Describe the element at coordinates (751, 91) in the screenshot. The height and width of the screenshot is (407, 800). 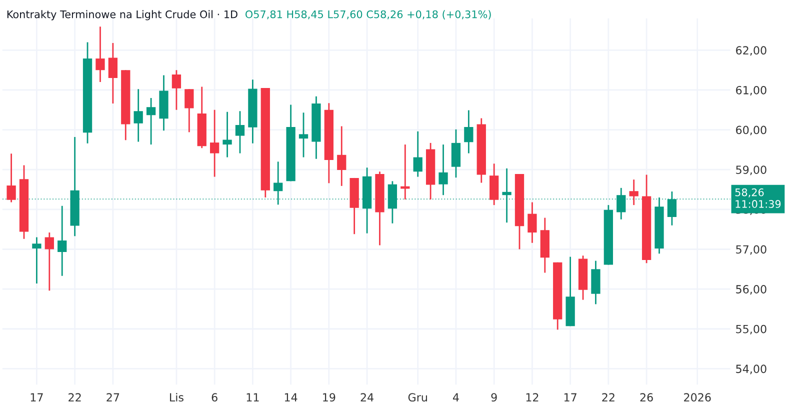
I see `y-tick-label: 61,00` at that location.